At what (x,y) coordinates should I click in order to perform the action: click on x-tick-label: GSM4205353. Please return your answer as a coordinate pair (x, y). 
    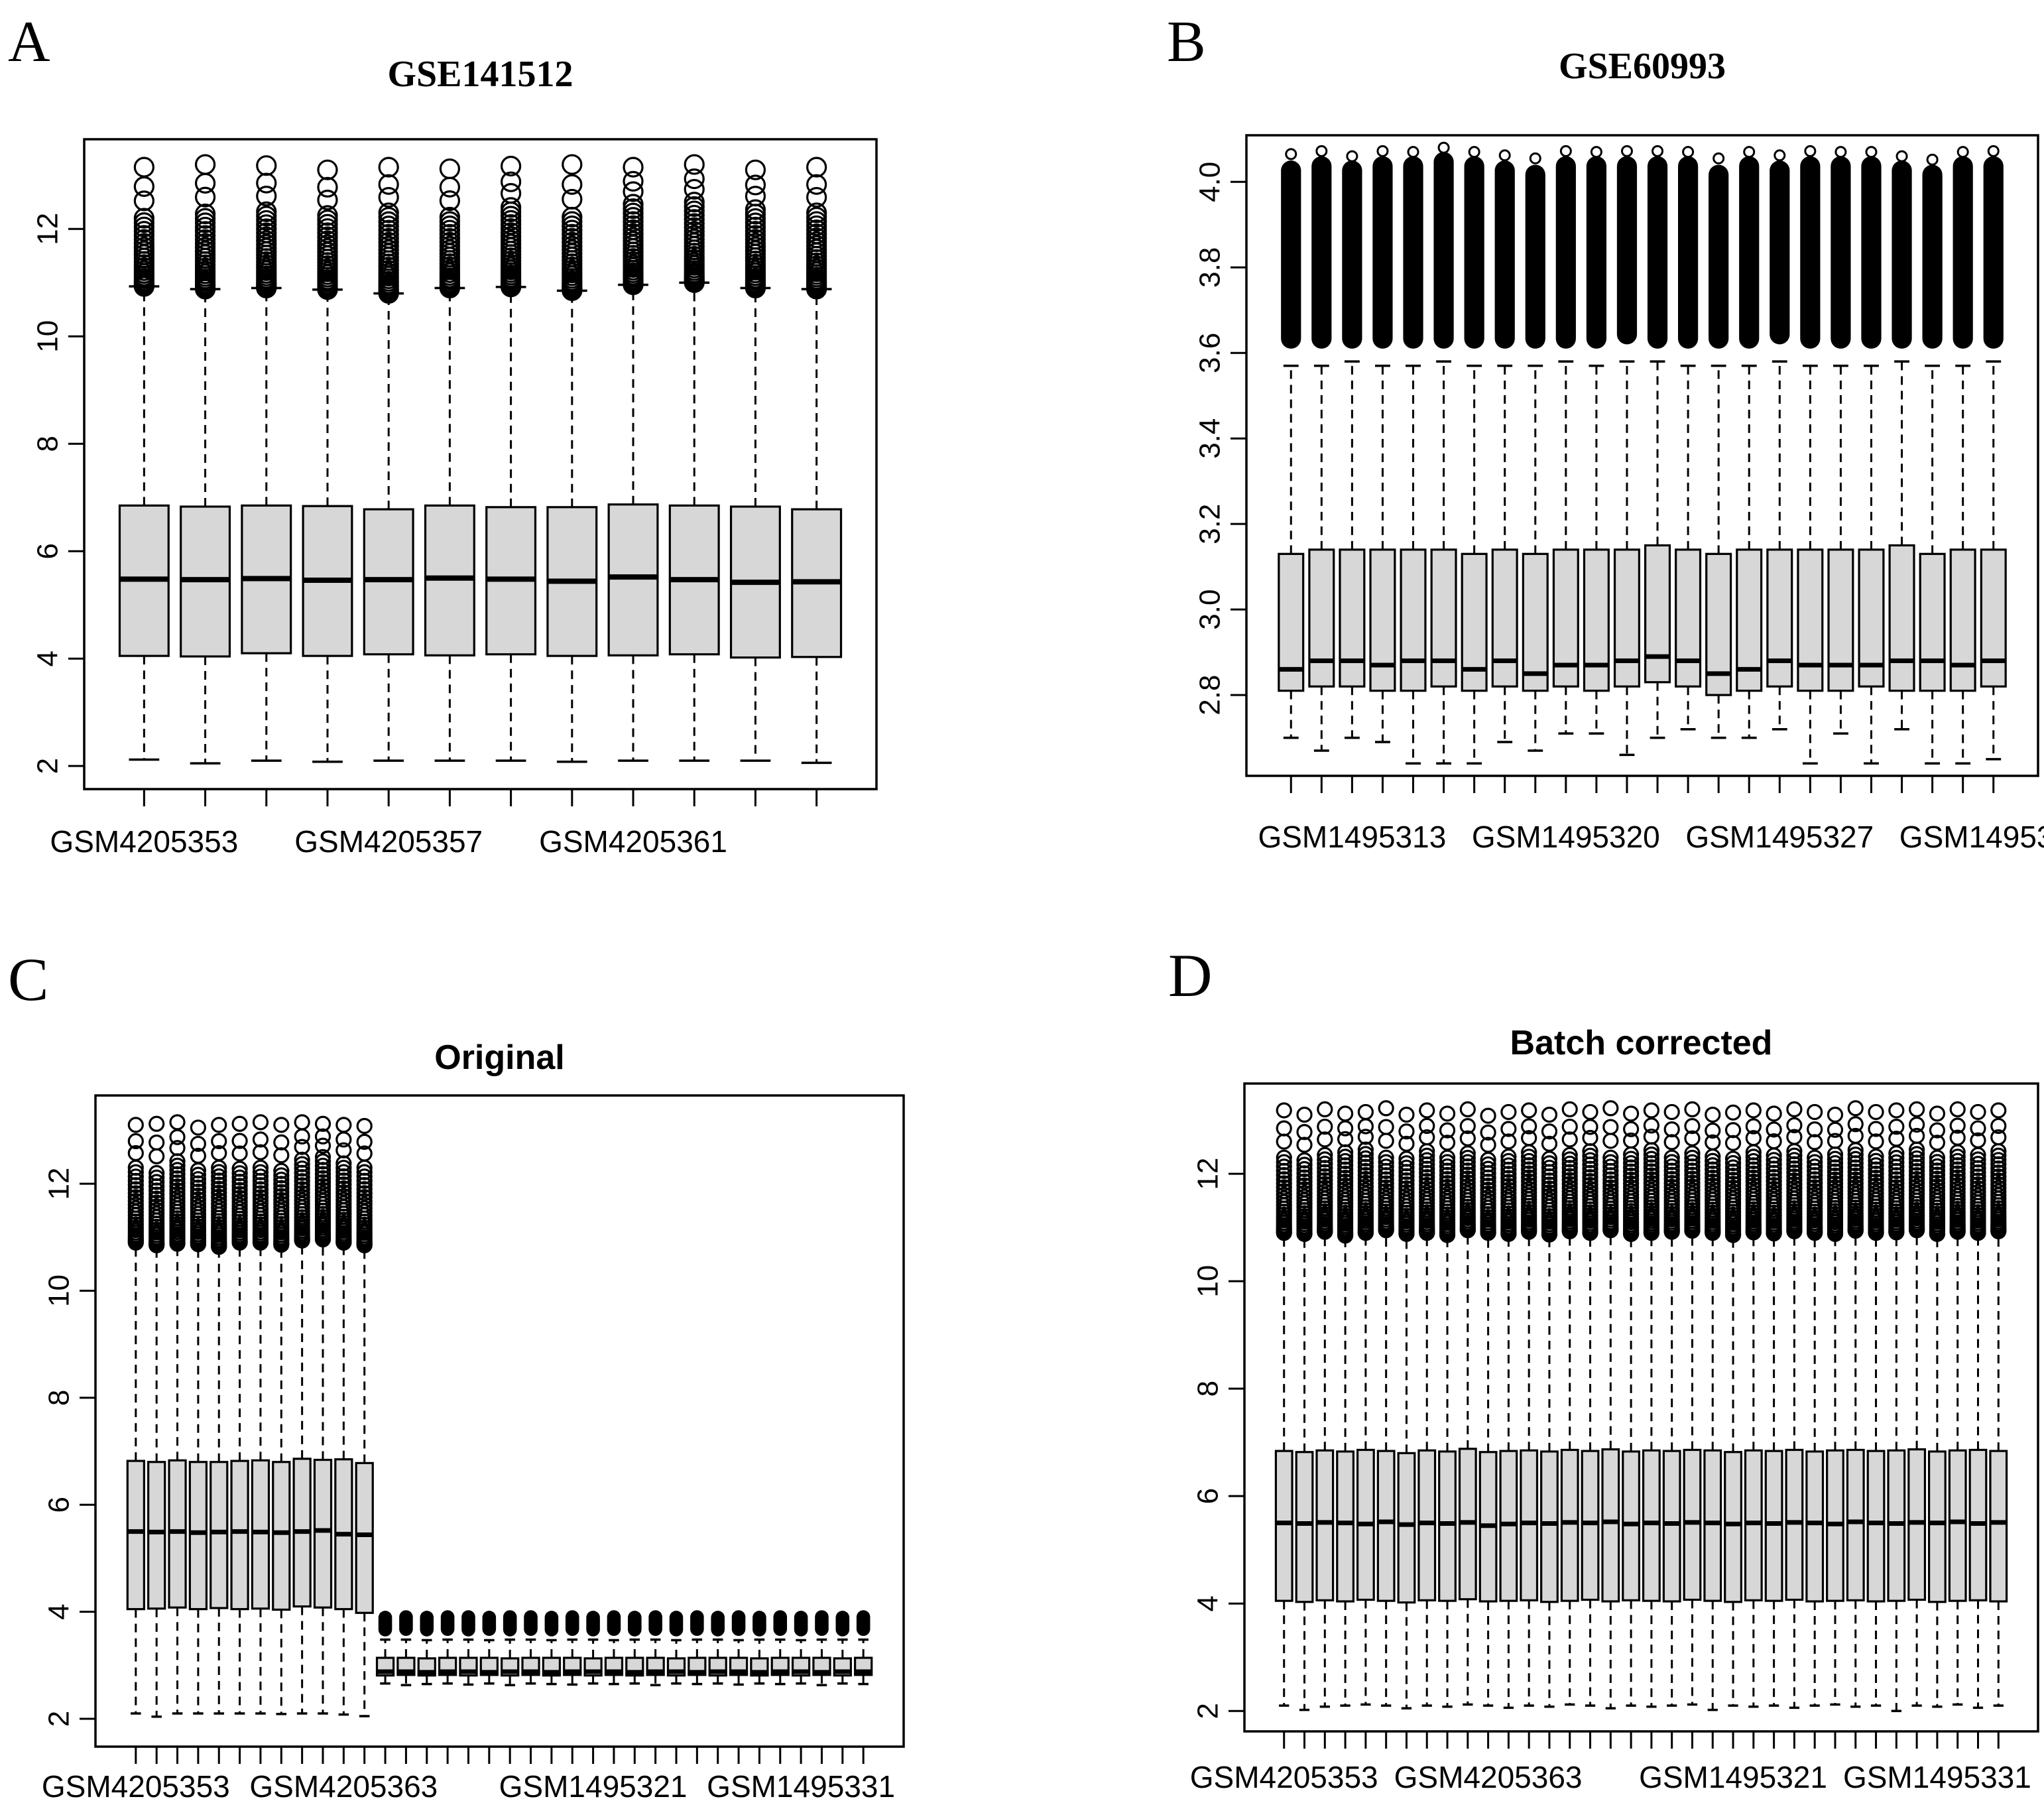
    Looking at the image, I should click on (136, 1786).